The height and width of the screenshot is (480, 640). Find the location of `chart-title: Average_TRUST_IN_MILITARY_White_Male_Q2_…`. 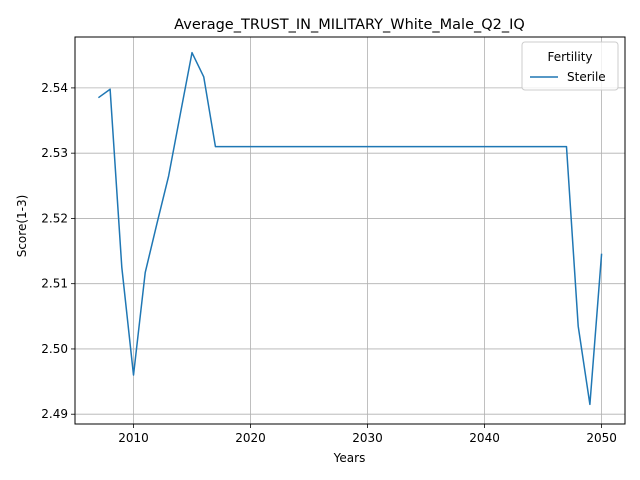

chart-title: Average_TRUST_IN_MILITARY_White_Male_Q2_… is located at coordinates (349, 25).